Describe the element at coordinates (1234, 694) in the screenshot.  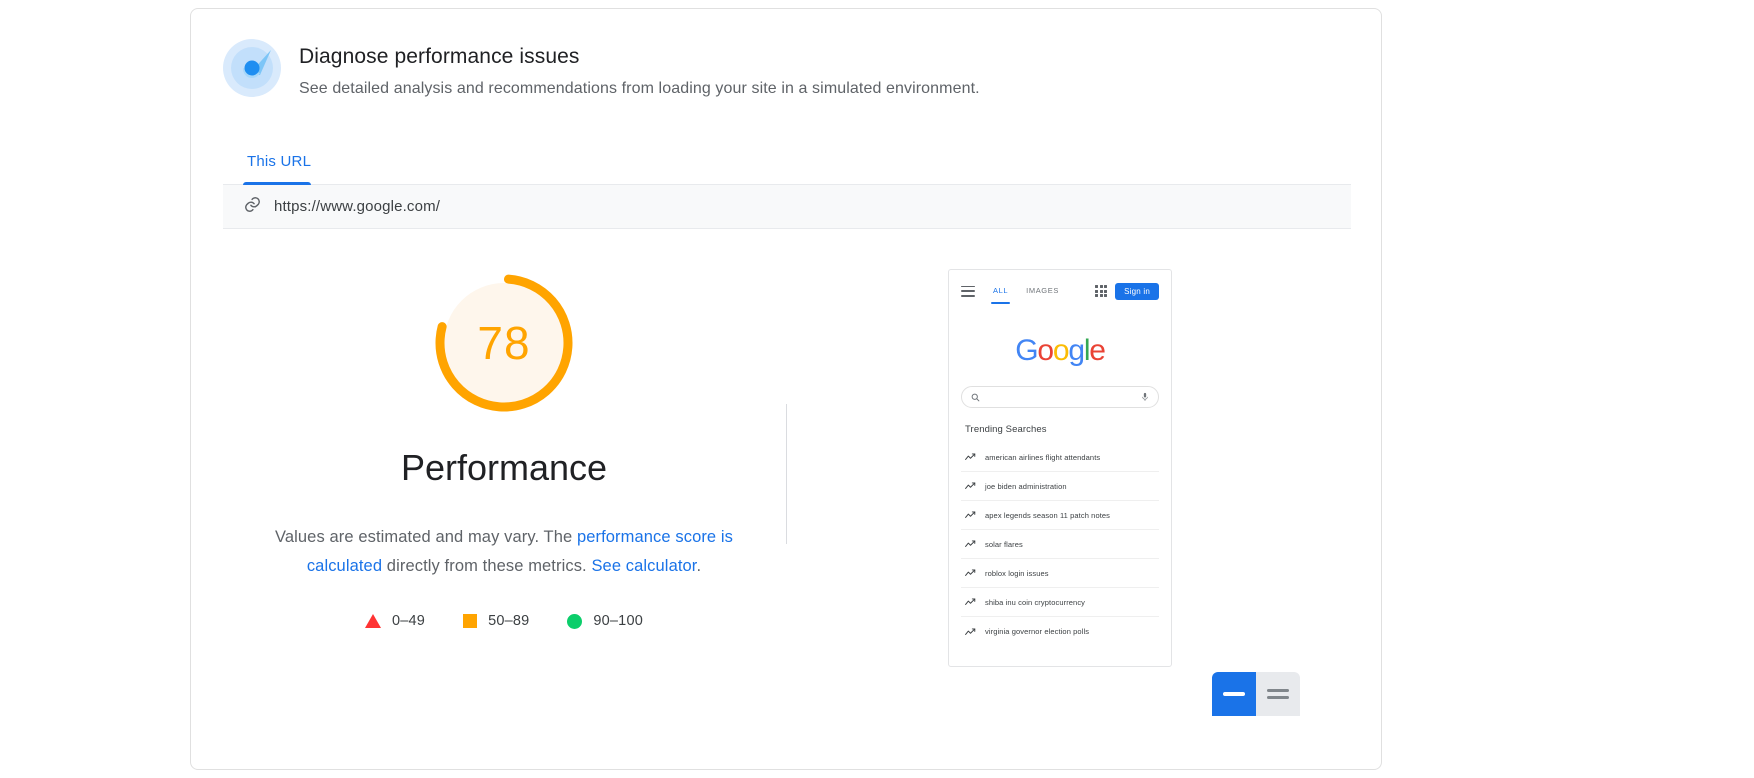
I see `mobile-view-button` at that location.